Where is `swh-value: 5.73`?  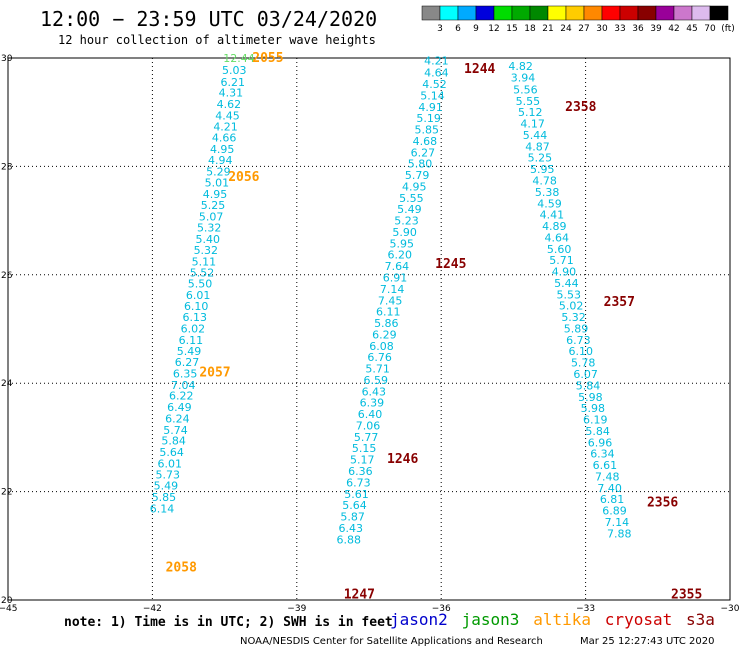 swh-value: 5.73 is located at coordinates (168, 474).